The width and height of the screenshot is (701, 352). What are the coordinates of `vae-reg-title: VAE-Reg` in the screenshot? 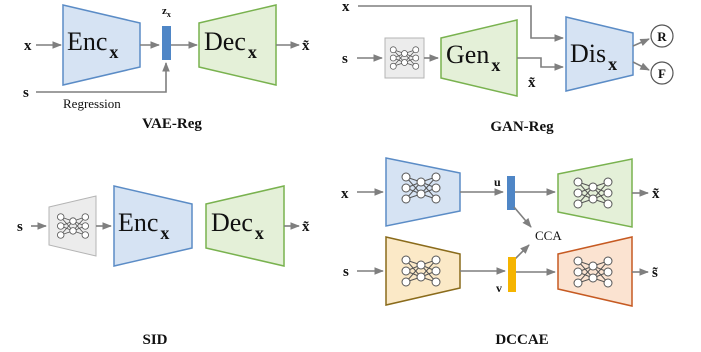 It's located at (172, 124).